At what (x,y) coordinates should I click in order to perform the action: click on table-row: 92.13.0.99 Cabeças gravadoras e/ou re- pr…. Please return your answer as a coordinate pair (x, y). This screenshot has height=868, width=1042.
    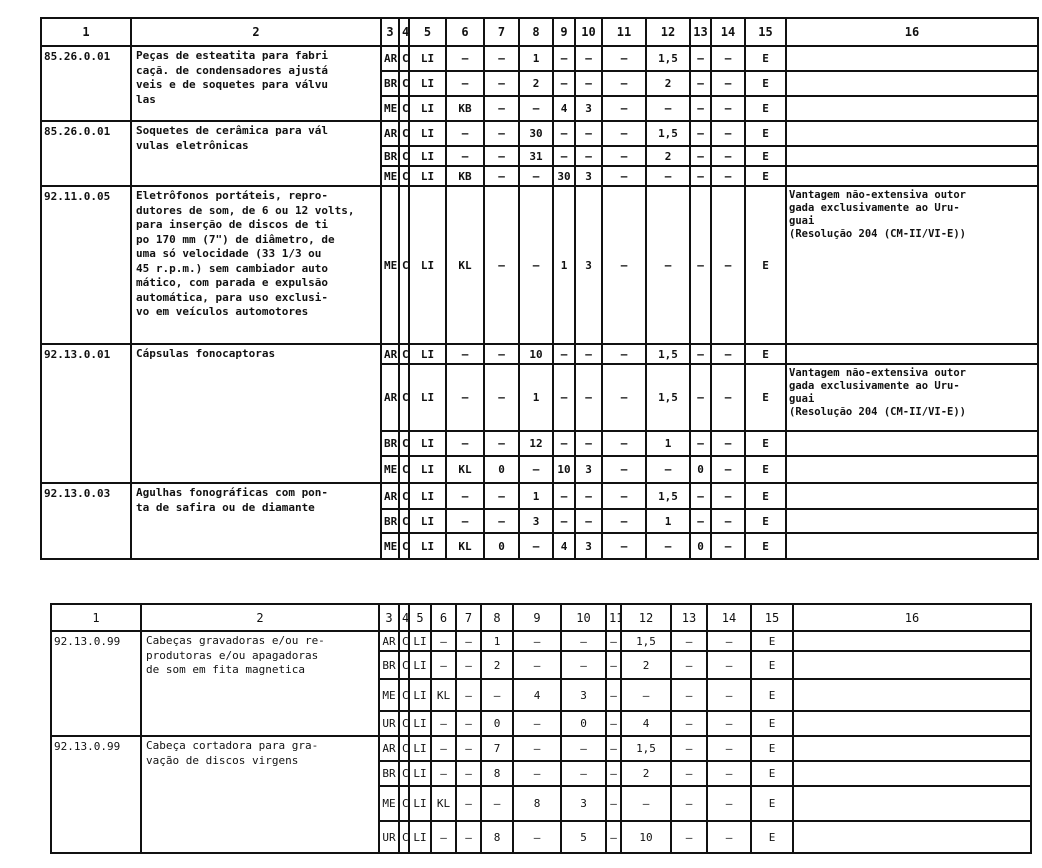
    Looking at the image, I should click on (541, 683).